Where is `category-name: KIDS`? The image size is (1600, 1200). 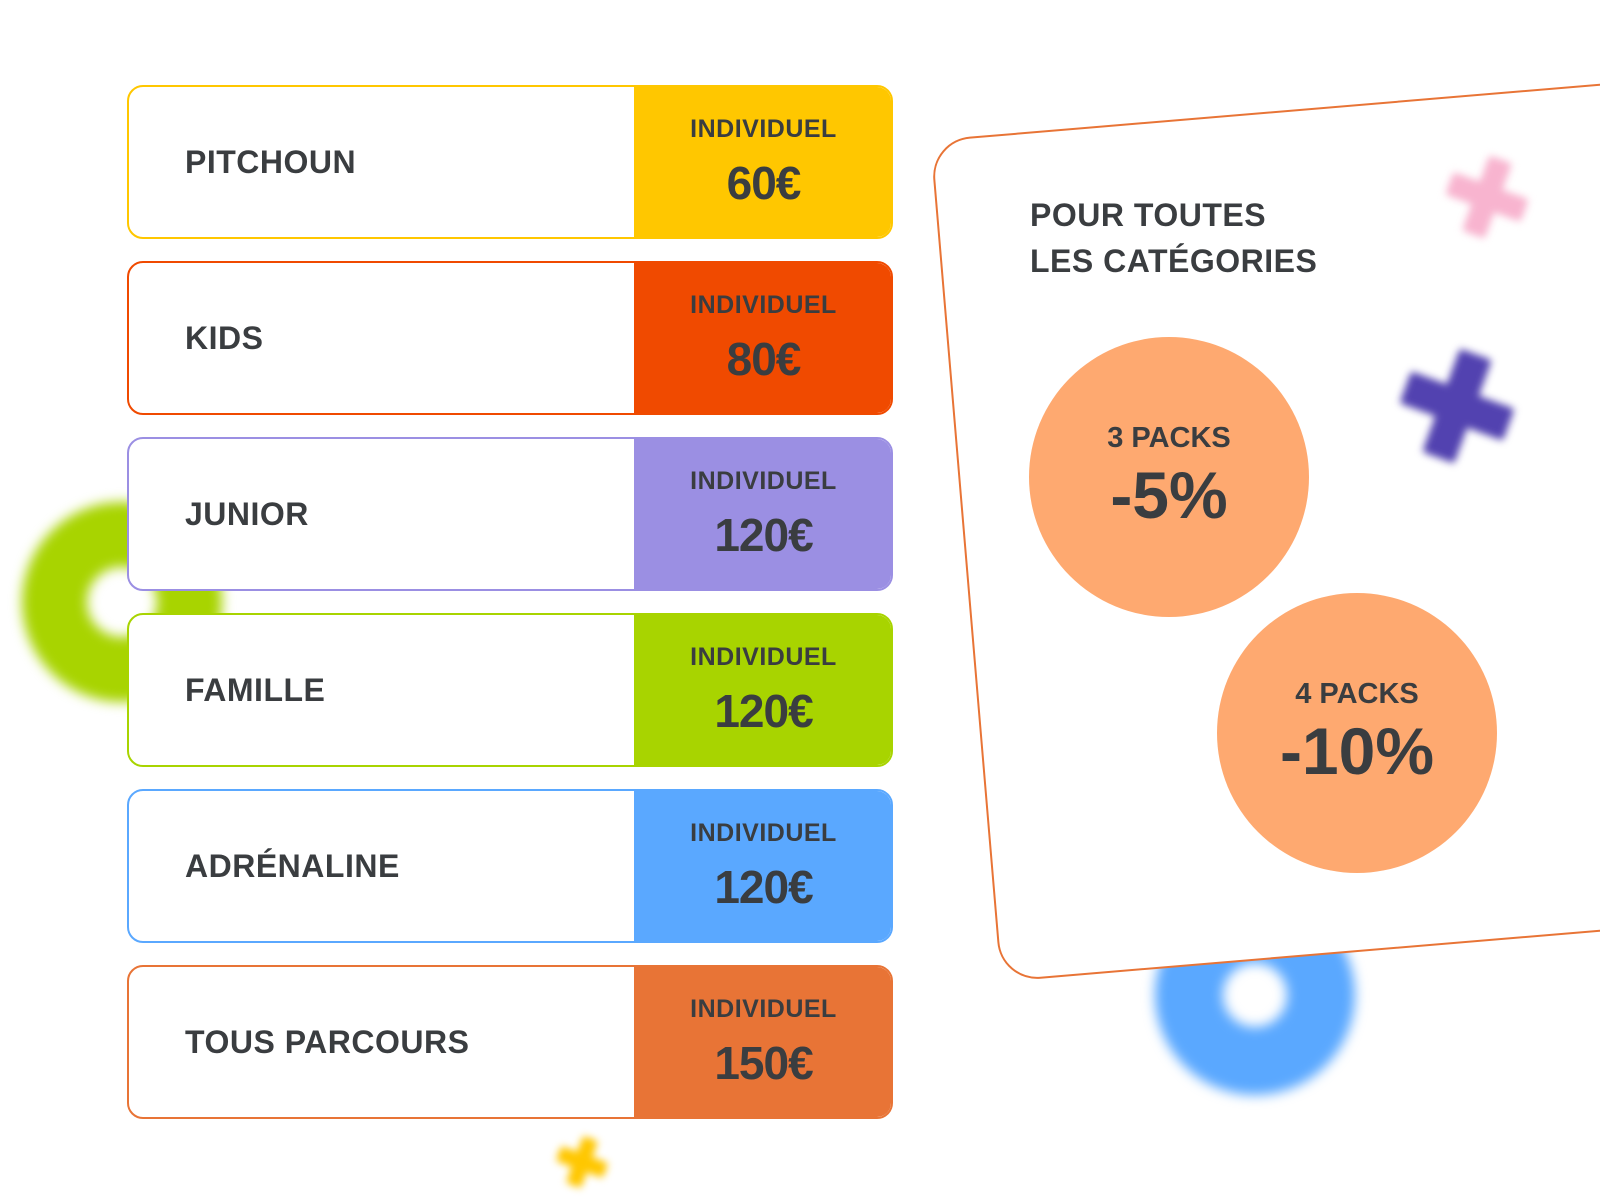 category-name: KIDS is located at coordinates (224, 337).